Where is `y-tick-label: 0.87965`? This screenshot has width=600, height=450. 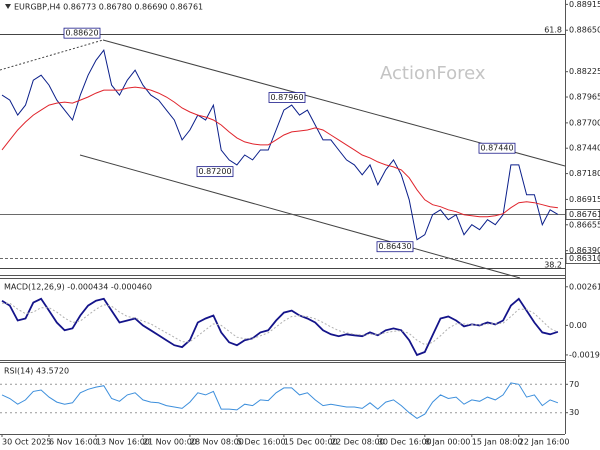 y-tick-label: 0.87965 is located at coordinates (584, 97).